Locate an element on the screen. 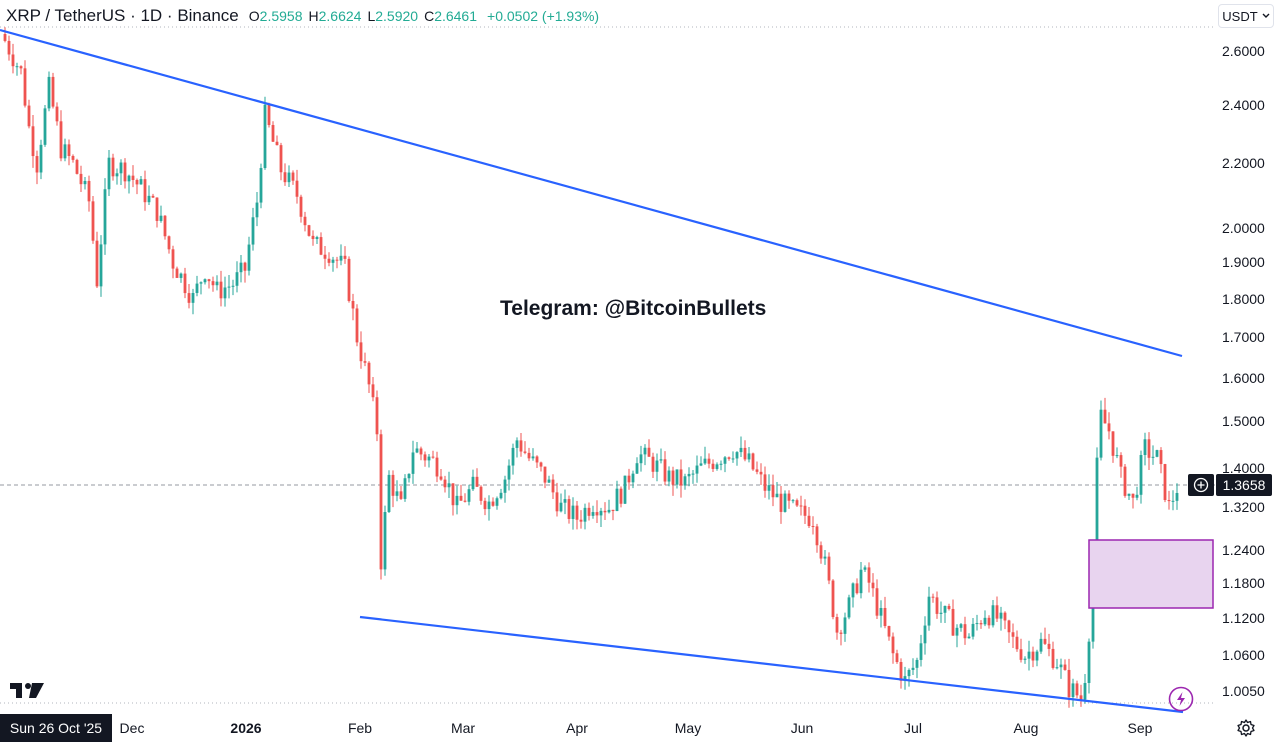  price-tick-label: 1.0050 is located at coordinates (1243, 691).